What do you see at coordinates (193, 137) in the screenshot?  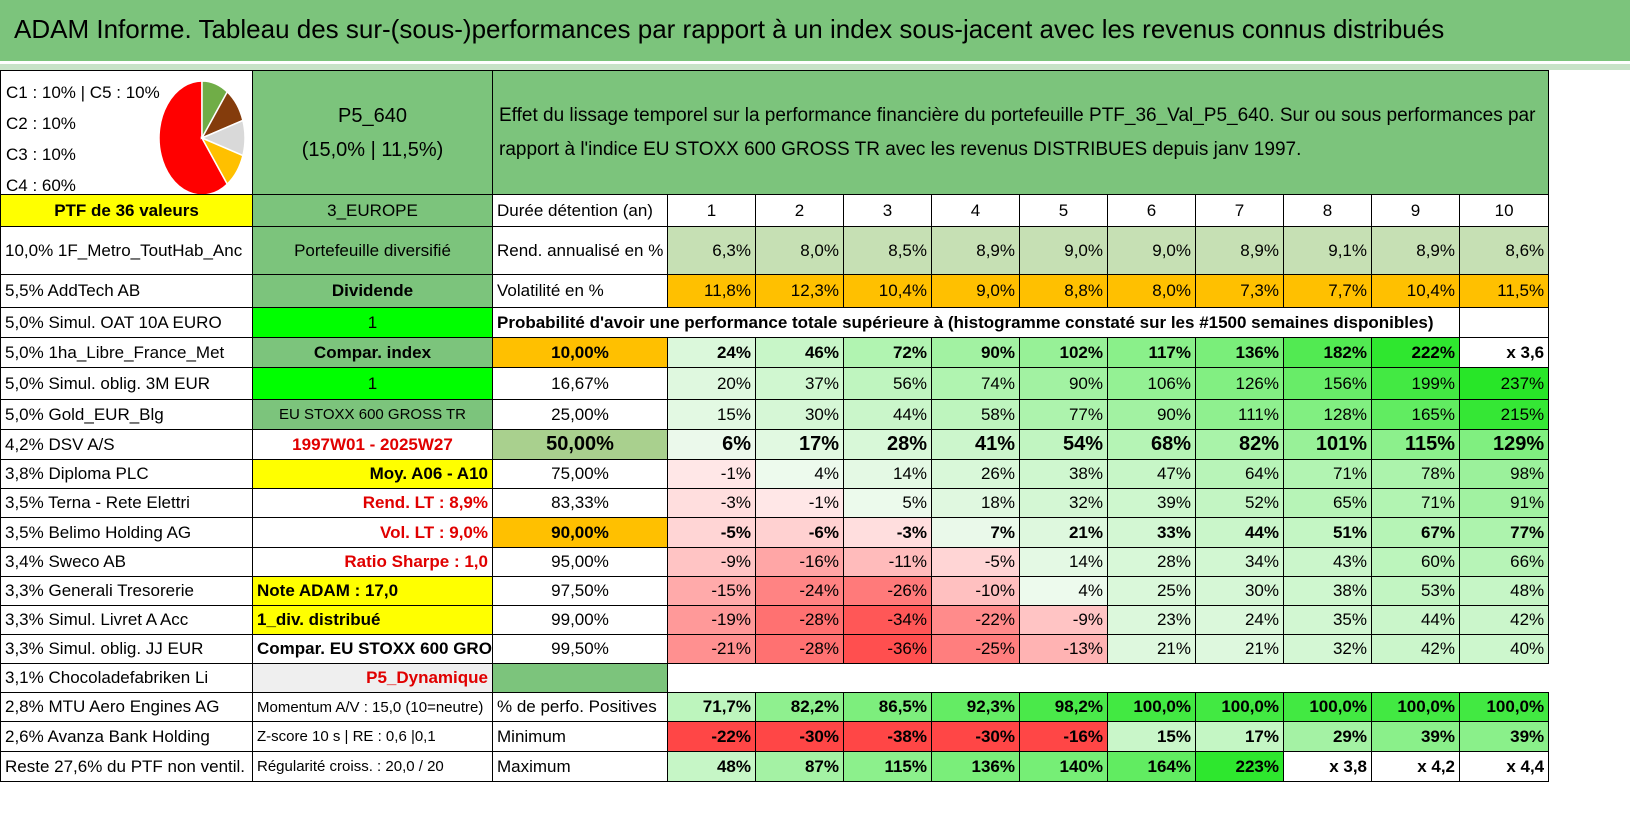 I see `pie-slice-c4` at bounding box center [193, 137].